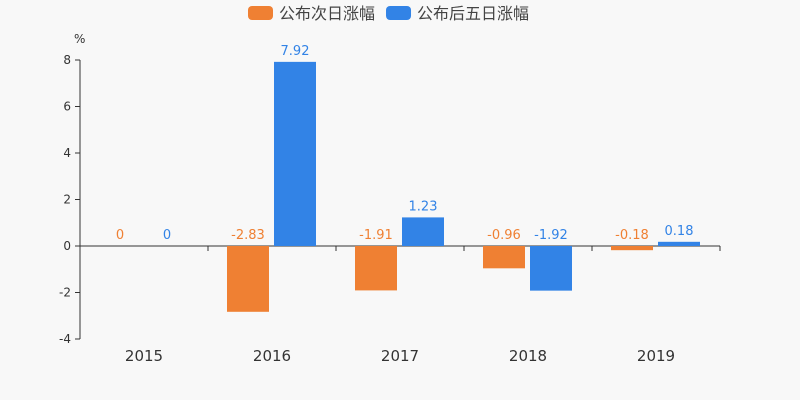 The height and width of the screenshot is (400, 800). What do you see at coordinates (632, 235) in the screenshot?
I see `data-label: -0.18` at bounding box center [632, 235].